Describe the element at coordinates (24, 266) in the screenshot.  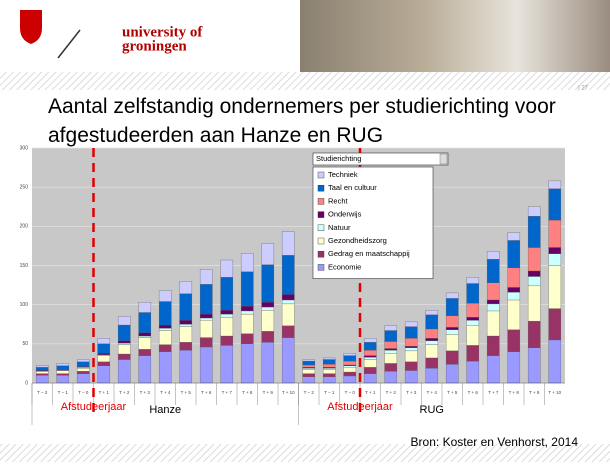
I see `y-tick-label: 150` at that location.